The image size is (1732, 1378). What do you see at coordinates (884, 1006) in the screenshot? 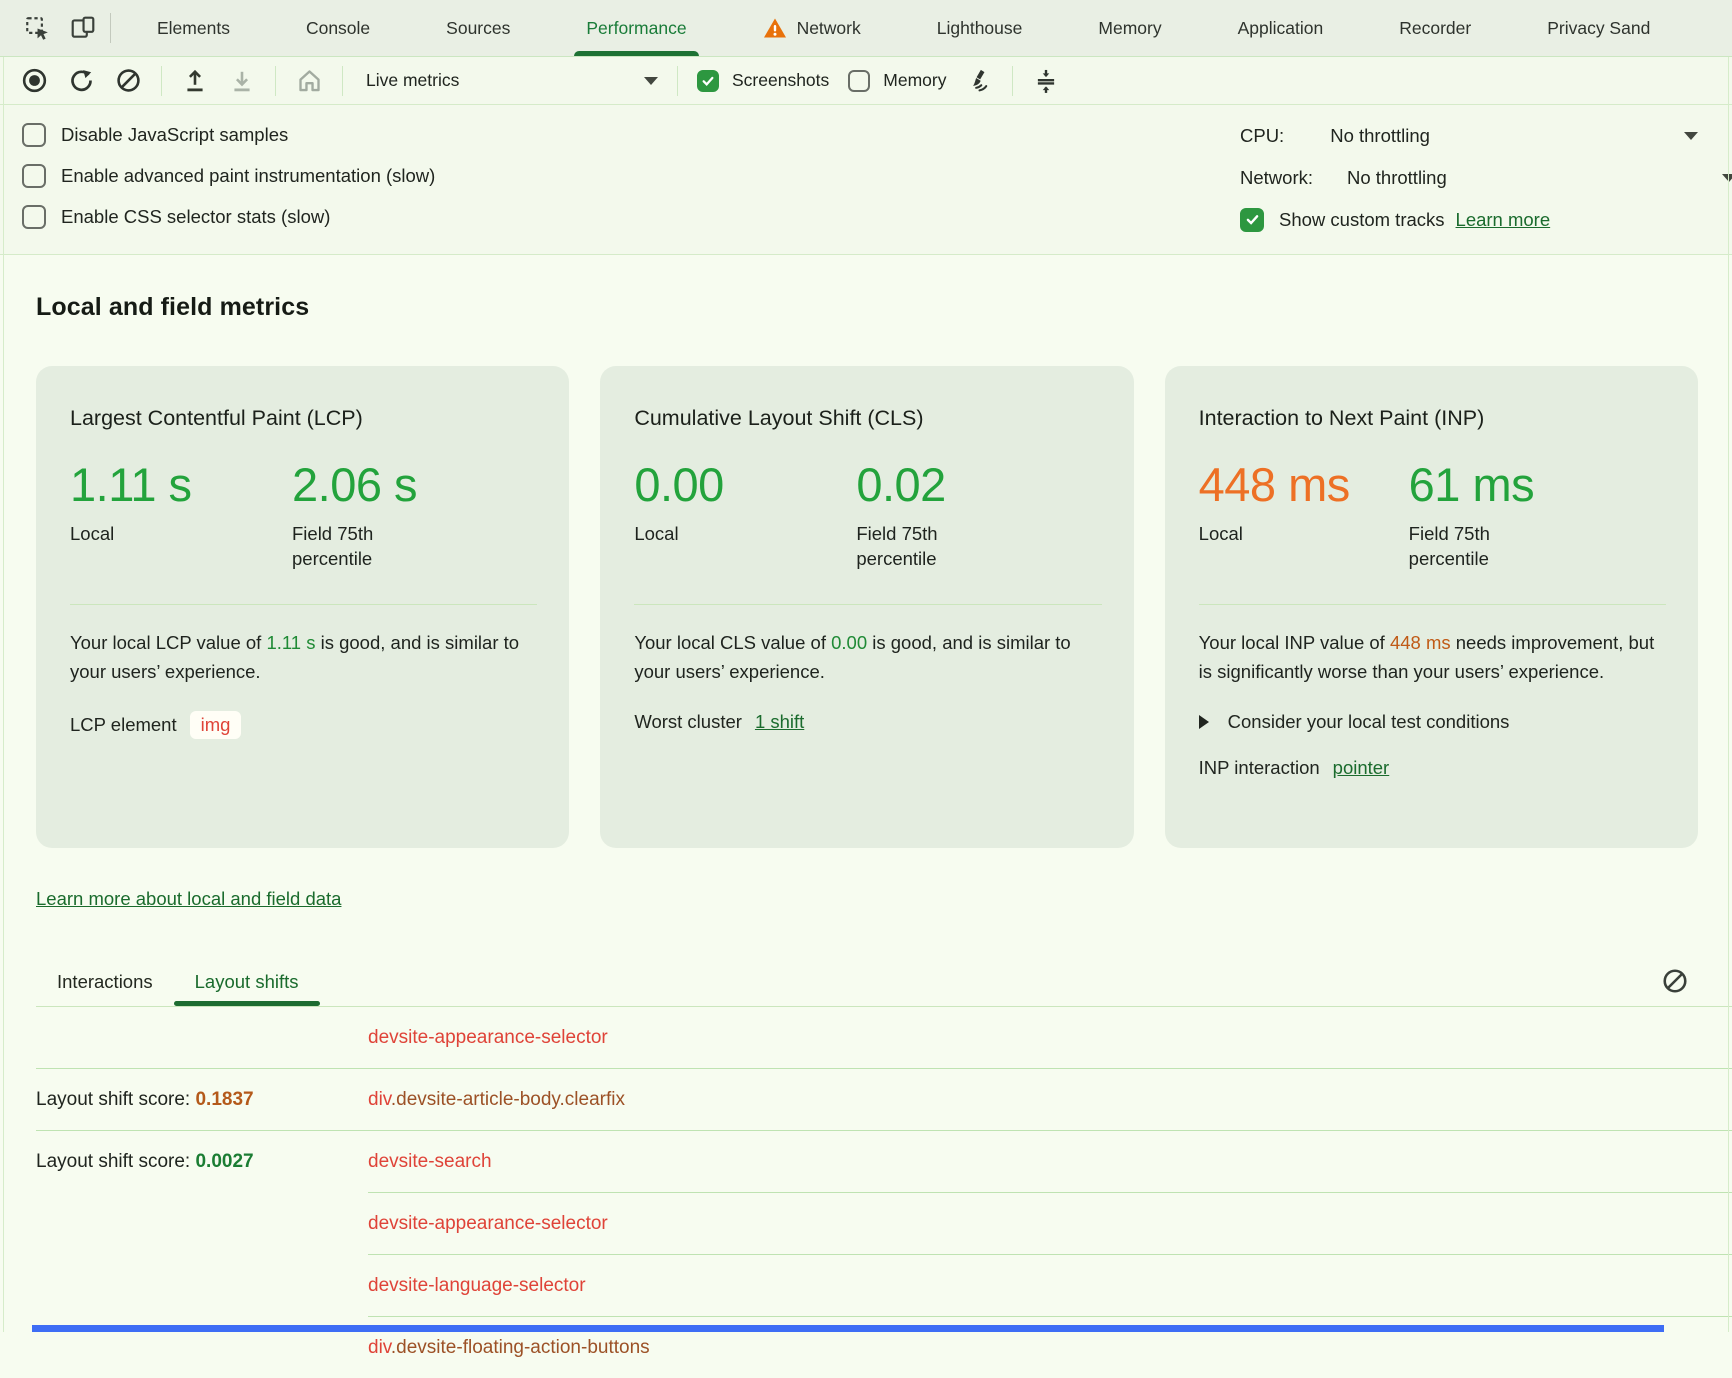
I see `tabs-divider` at bounding box center [884, 1006].